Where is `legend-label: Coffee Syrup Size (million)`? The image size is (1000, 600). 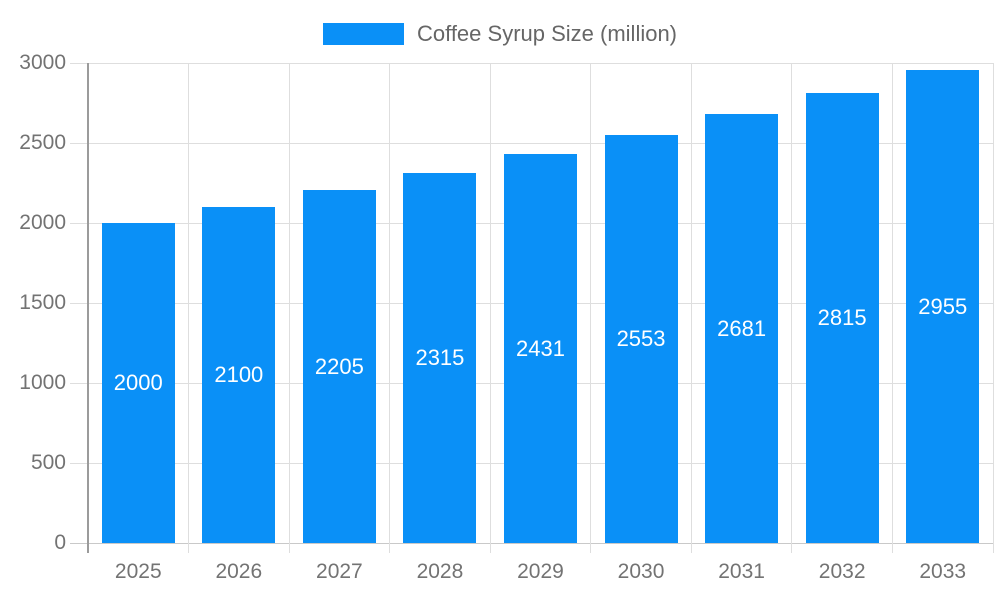
legend-label: Coffee Syrup Size (million) is located at coordinates (547, 33).